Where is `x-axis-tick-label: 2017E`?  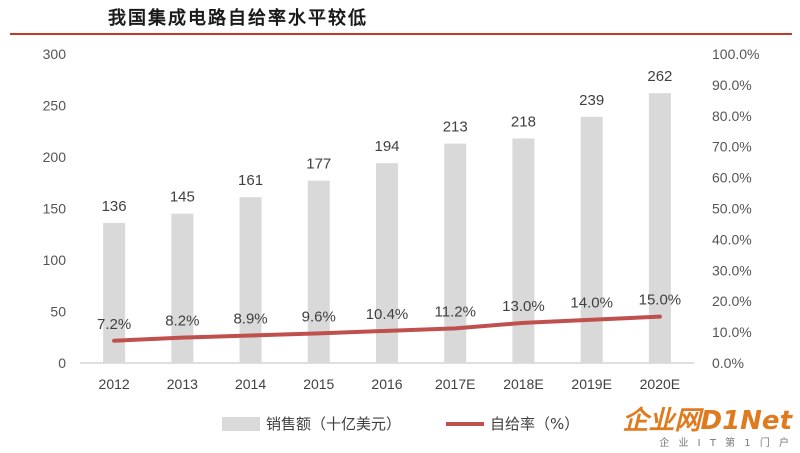 x-axis-tick-label: 2017E is located at coordinates (455, 384).